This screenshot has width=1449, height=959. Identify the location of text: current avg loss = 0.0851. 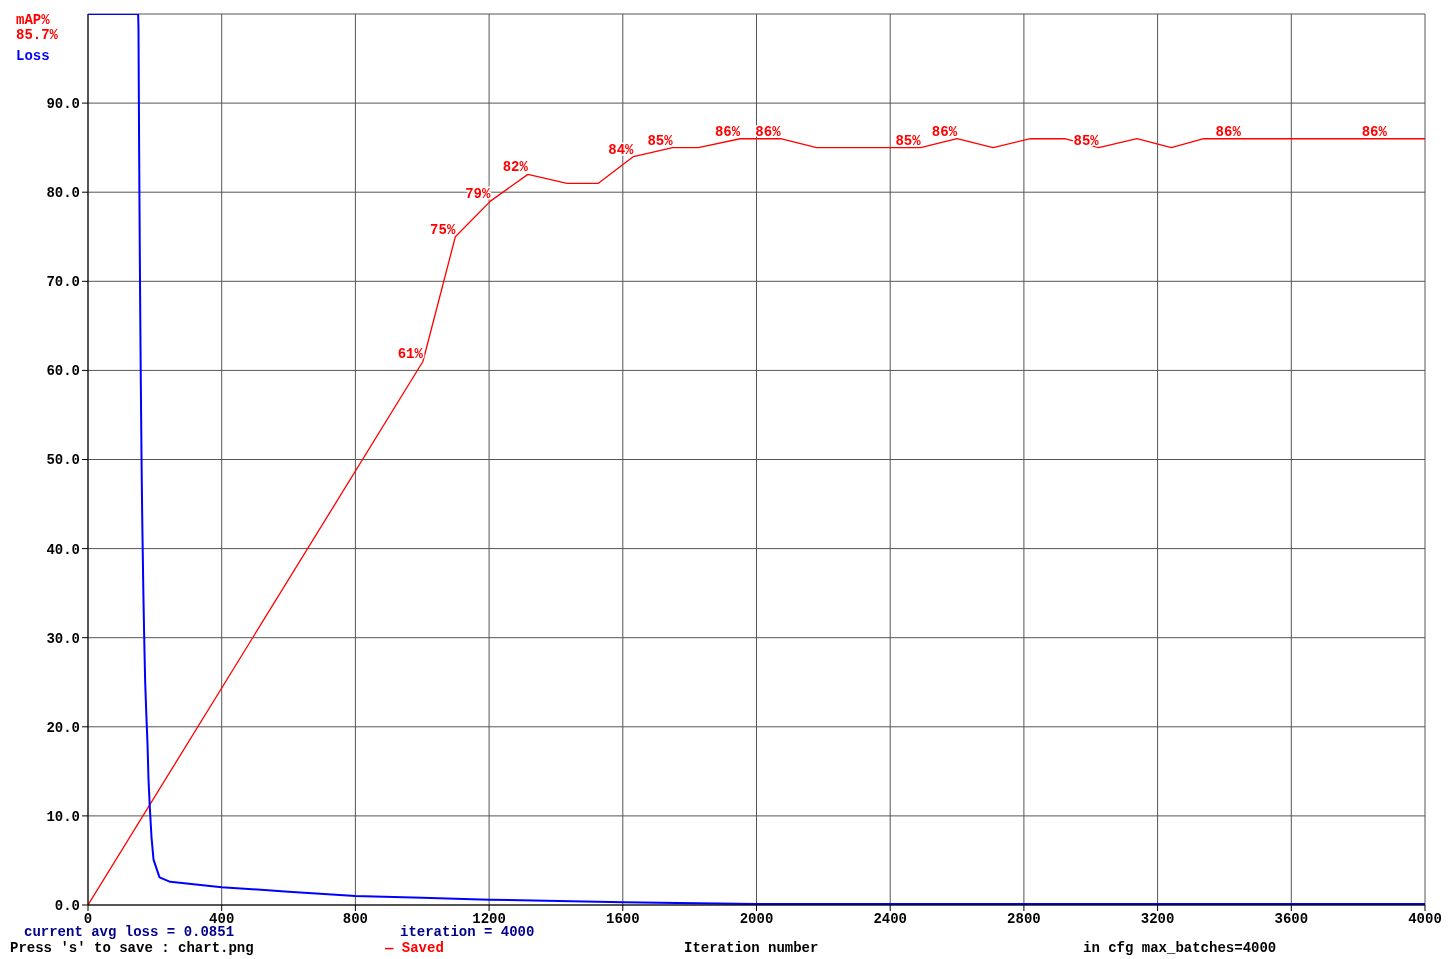
(129, 932).